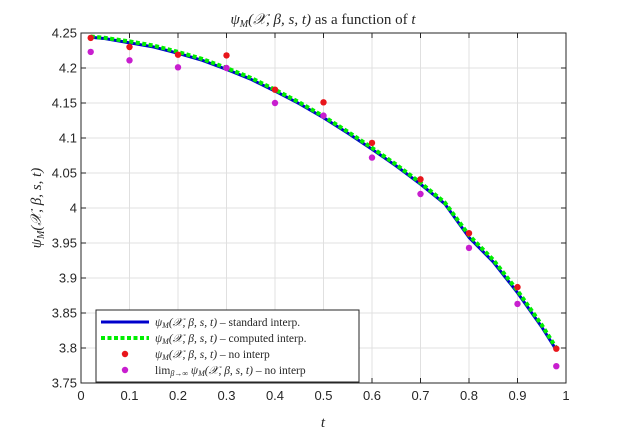  Describe the element at coordinates (193, 339) in the screenshot. I see `legend-1-args: (𝒳, β, s, t)` at that location.